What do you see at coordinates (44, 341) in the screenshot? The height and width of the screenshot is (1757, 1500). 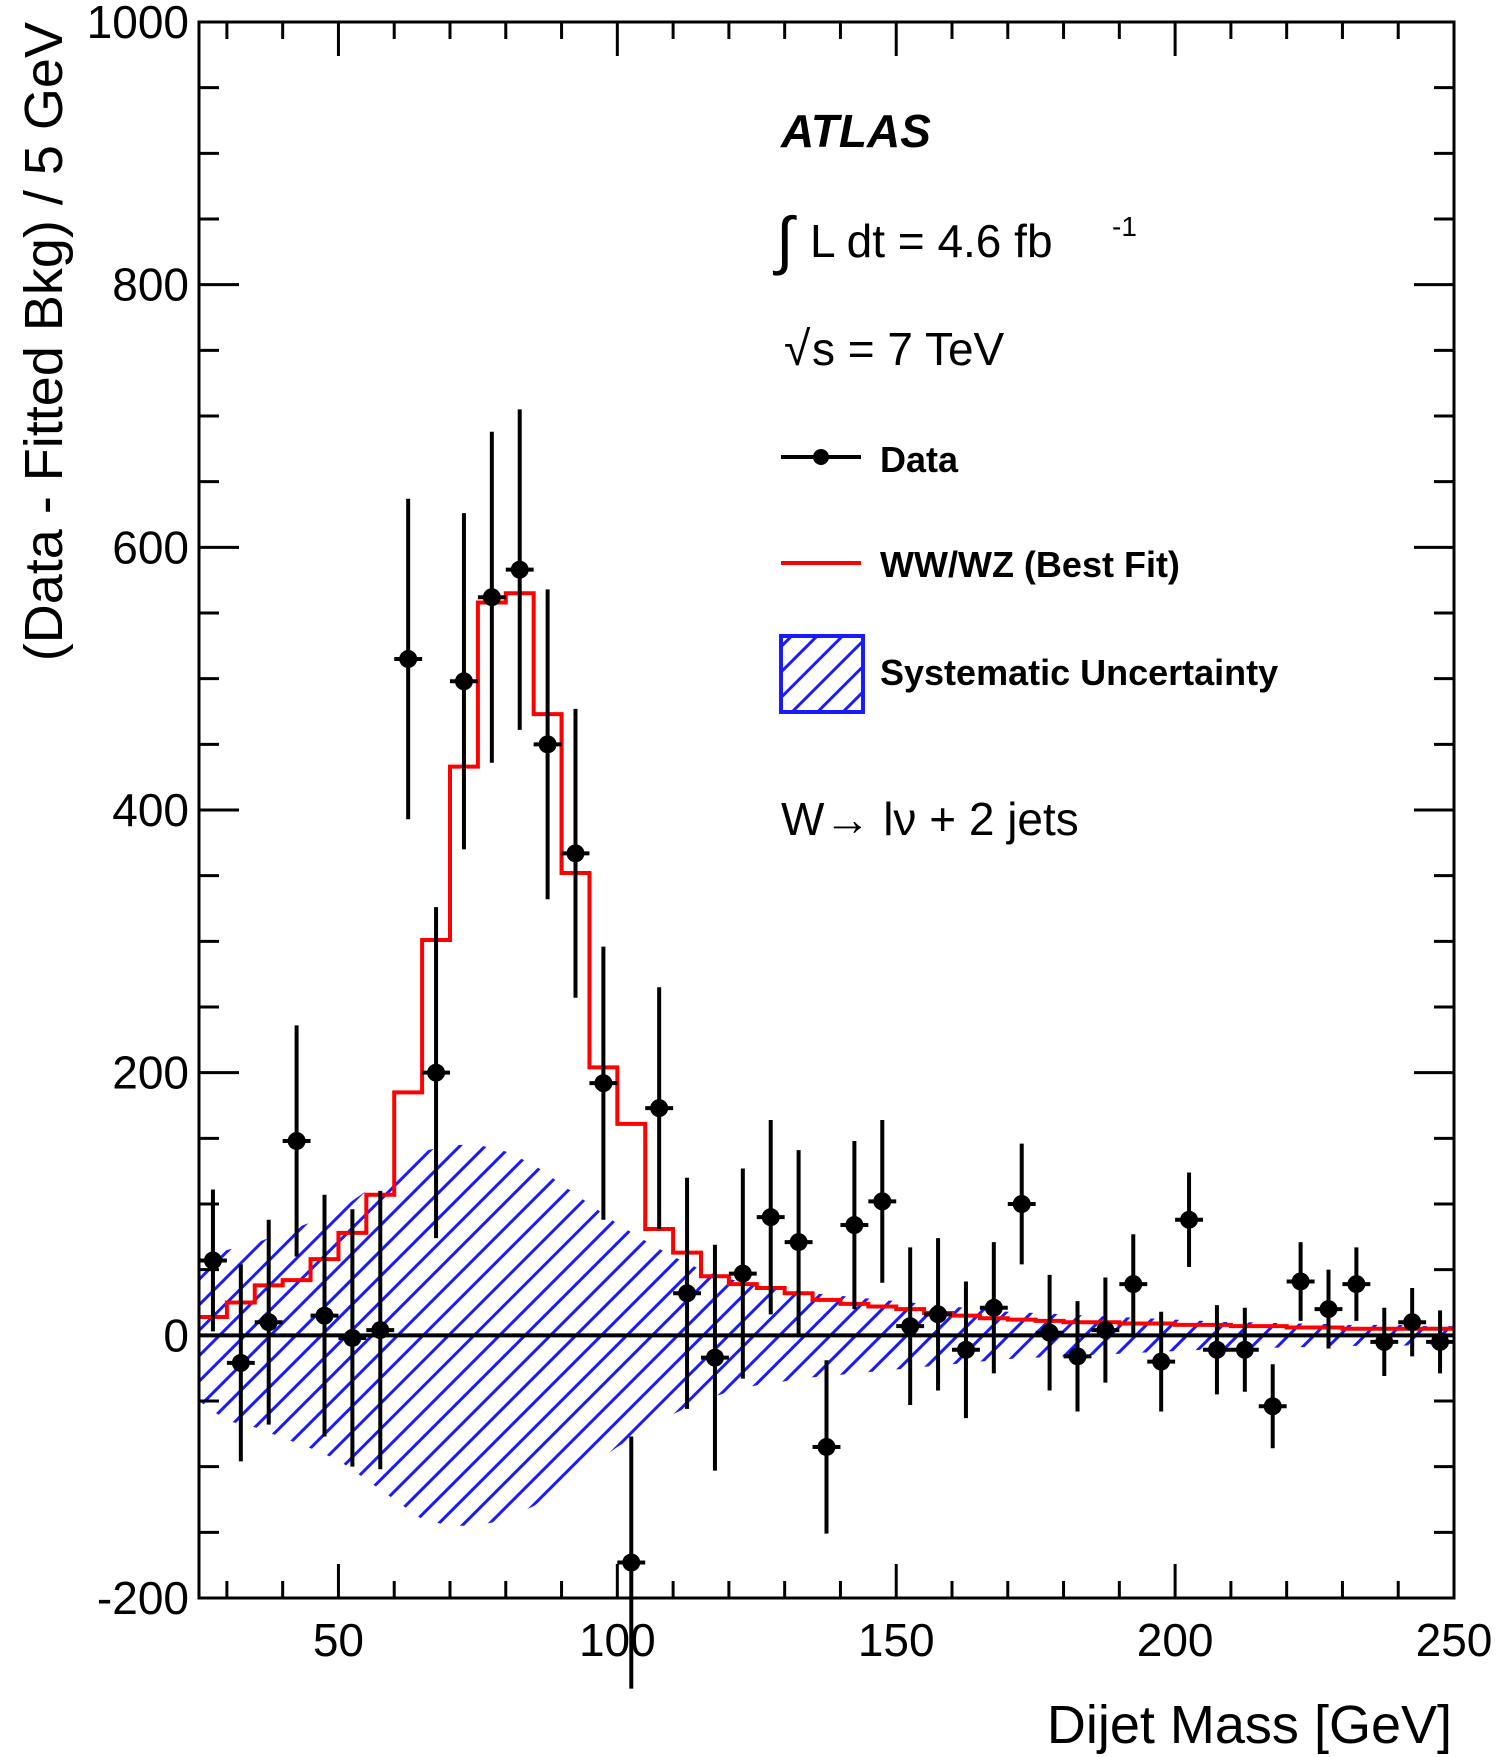 I see `y-axis-title: (Data - Fitted Bkg) / 5 GeV` at bounding box center [44, 341].